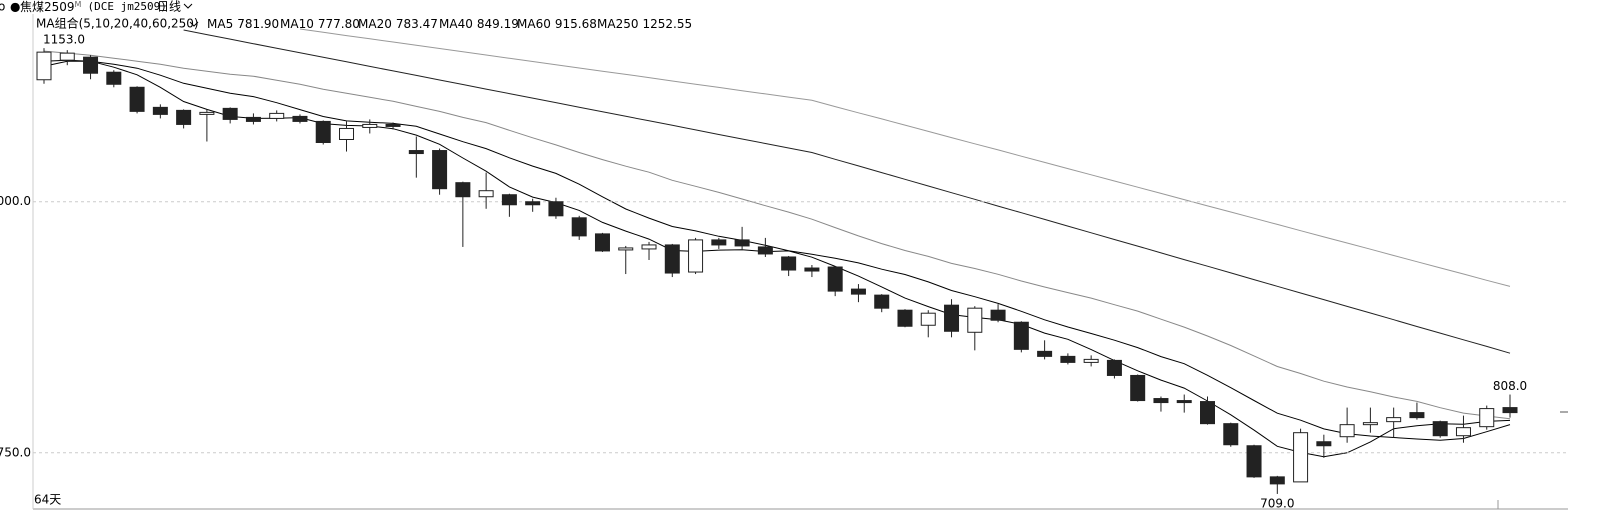 The height and width of the screenshot is (526, 1616). Describe the element at coordinates (375, 24) in the screenshot. I see `legend-name: MA20` at that location.